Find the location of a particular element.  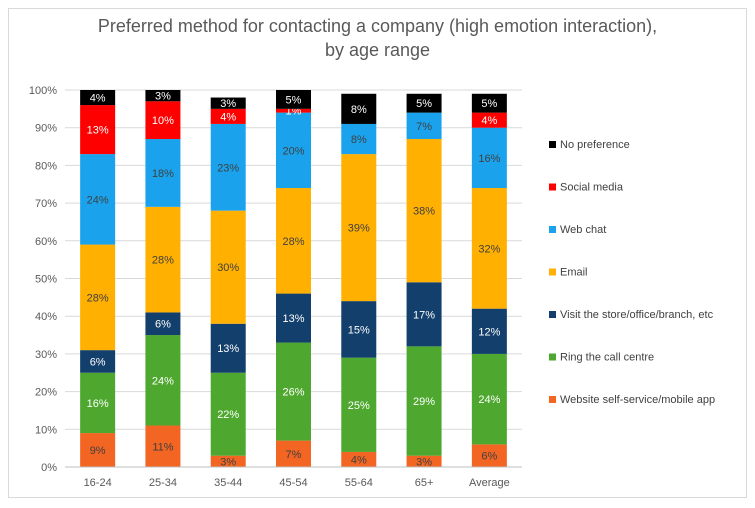

data-label: 29% is located at coordinates (424, 402).